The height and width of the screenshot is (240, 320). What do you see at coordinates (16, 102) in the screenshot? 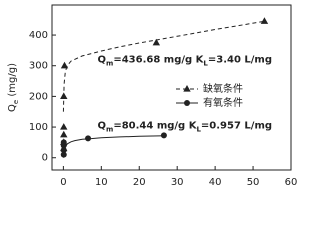
I see `subscript: e` at bounding box center [16, 102].